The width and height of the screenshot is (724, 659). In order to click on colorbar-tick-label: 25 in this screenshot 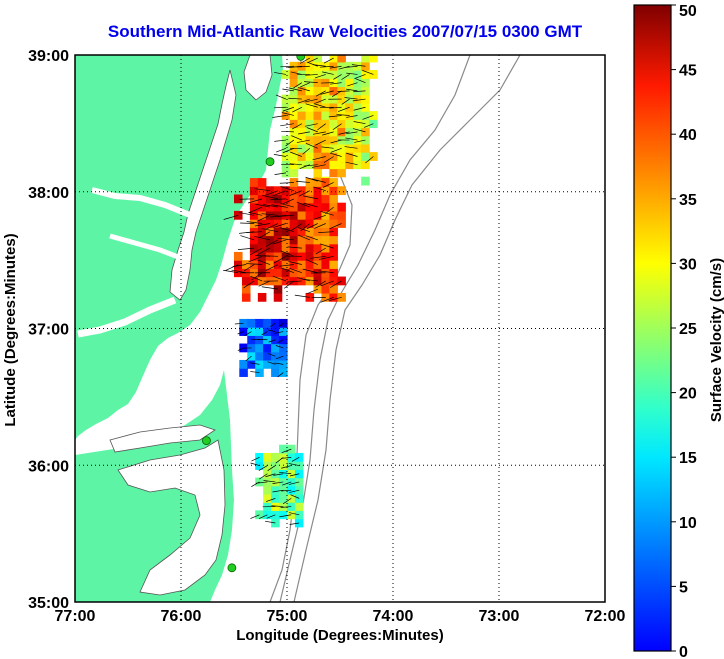, I will do `click(688, 329)`.